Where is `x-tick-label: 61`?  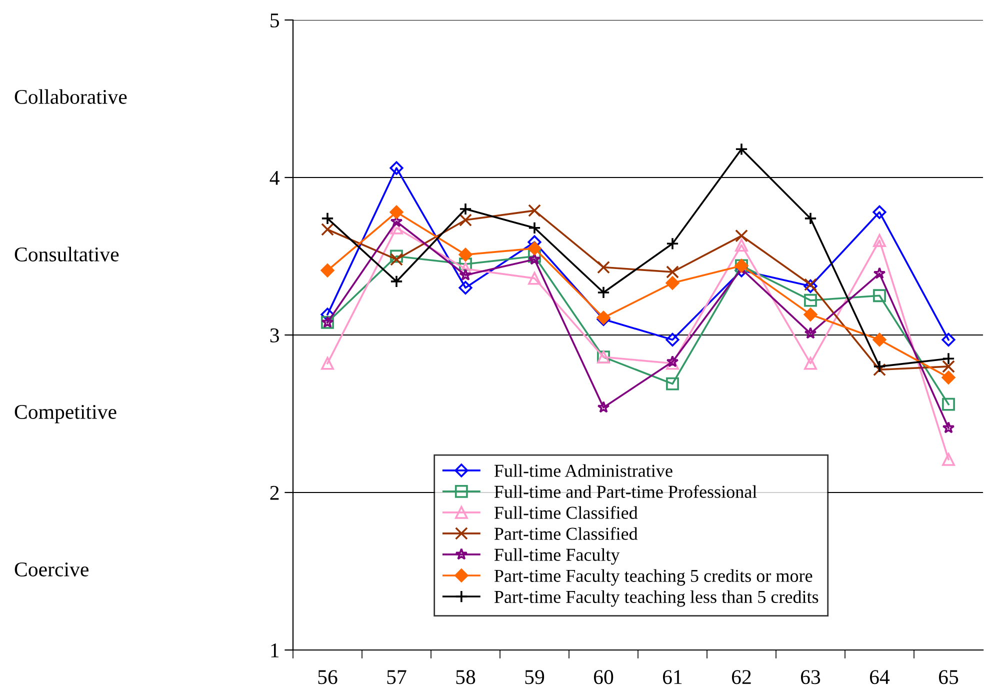
x-tick-label: 61 is located at coordinates (672, 677).